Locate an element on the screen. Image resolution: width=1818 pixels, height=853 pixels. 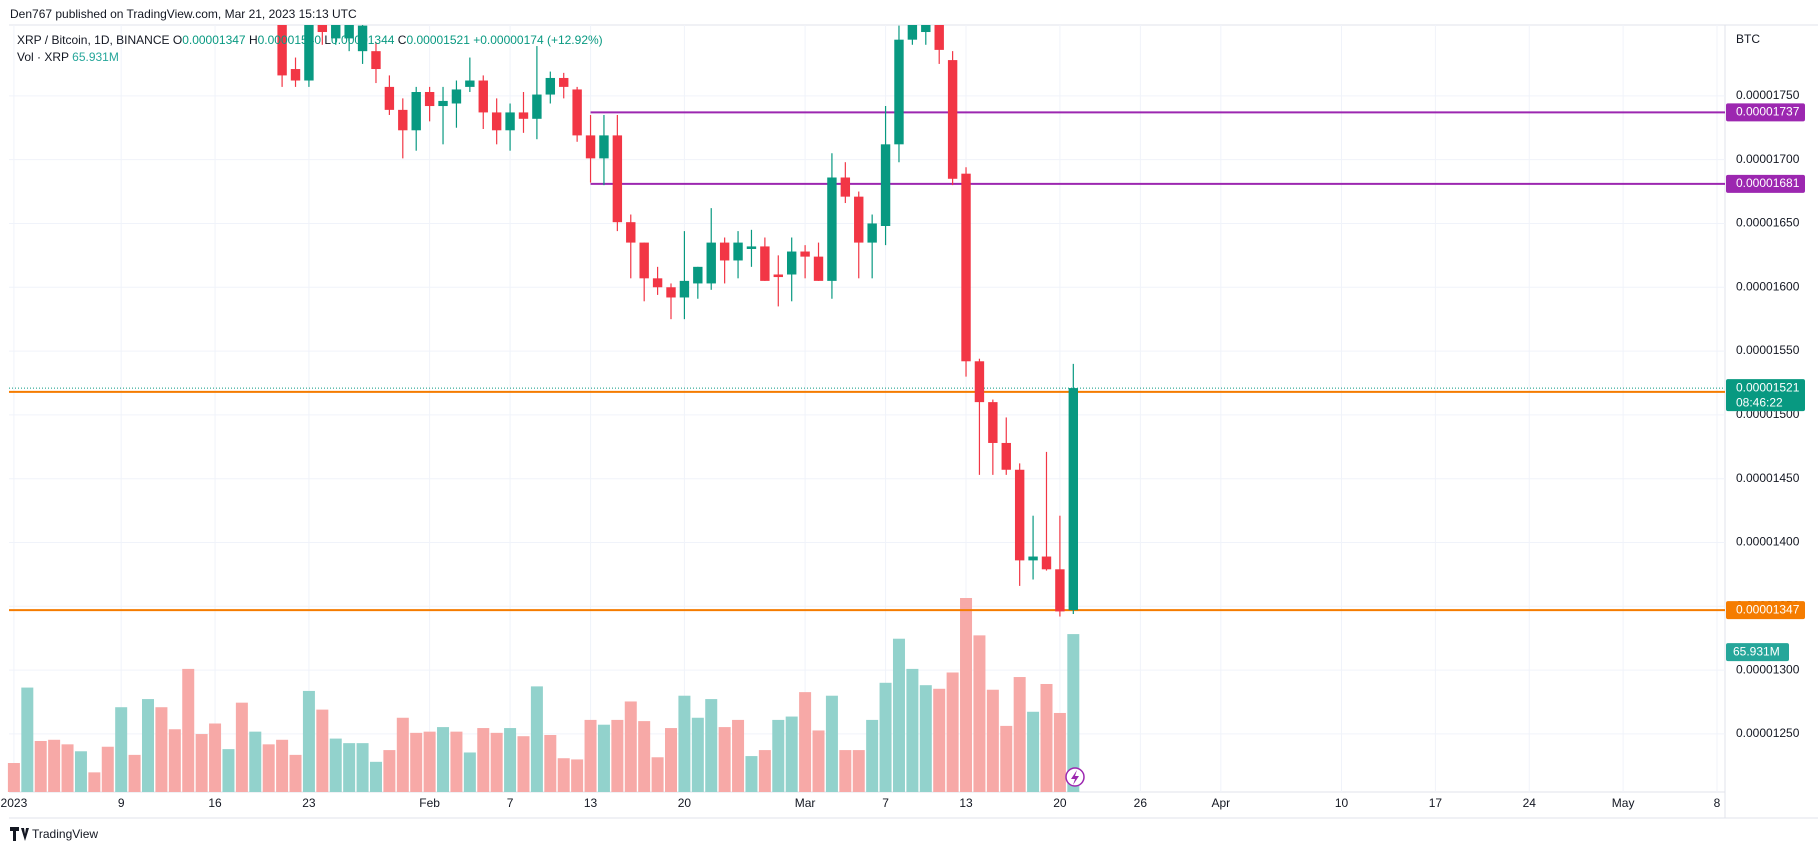
x-tick-label: Feb is located at coordinates (429, 803).